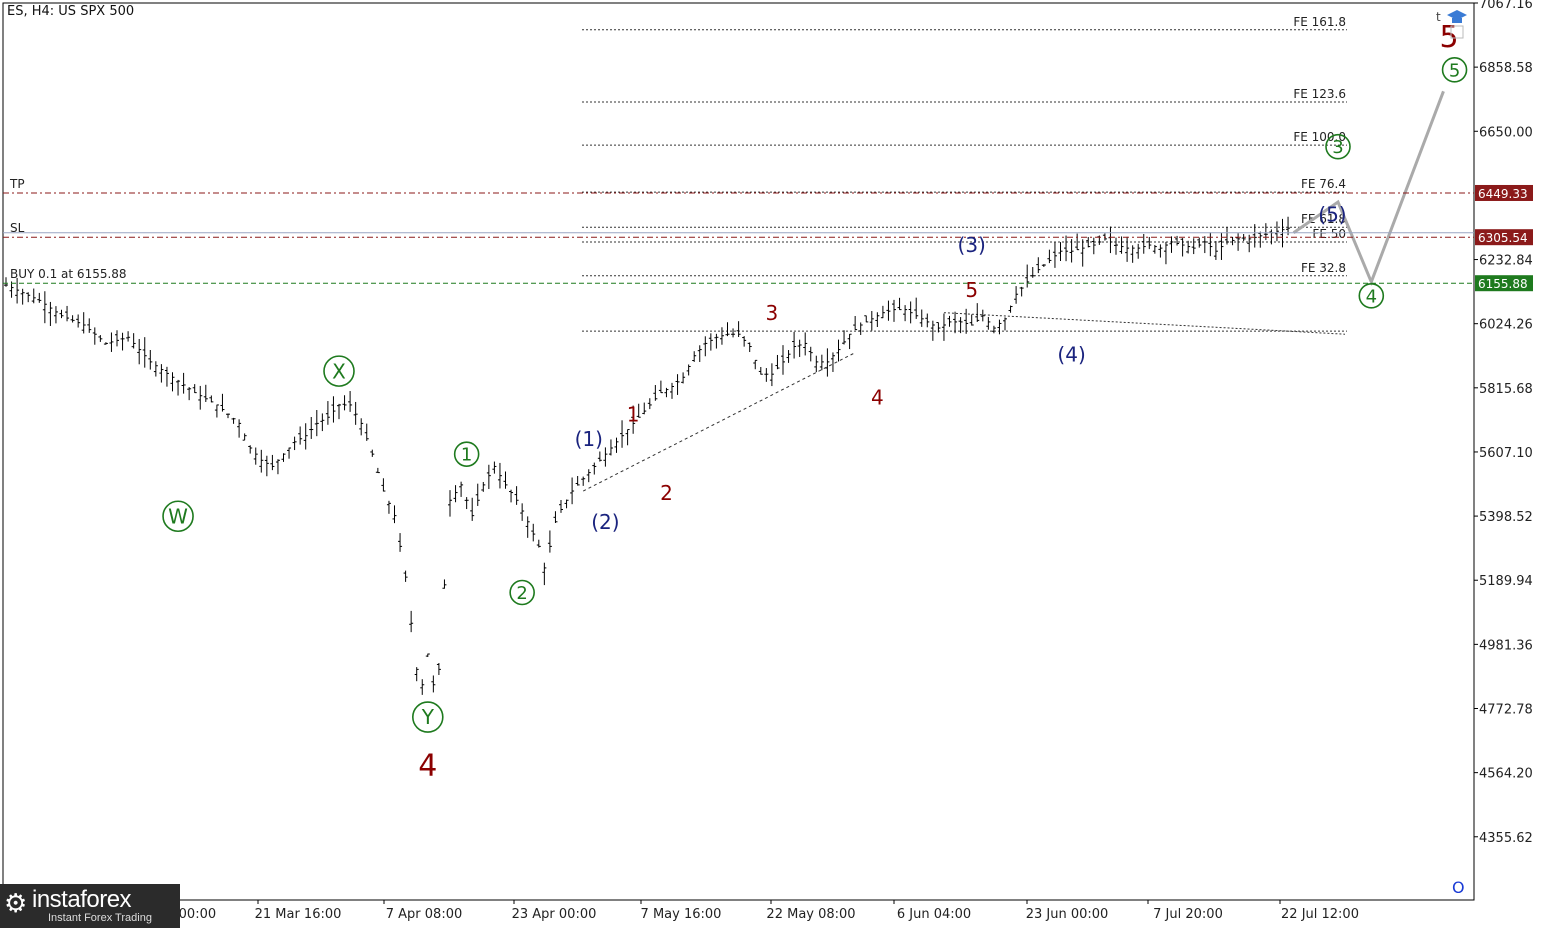 The height and width of the screenshot is (928, 1551). I want to click on wave-label: (3), so click(972, 245).